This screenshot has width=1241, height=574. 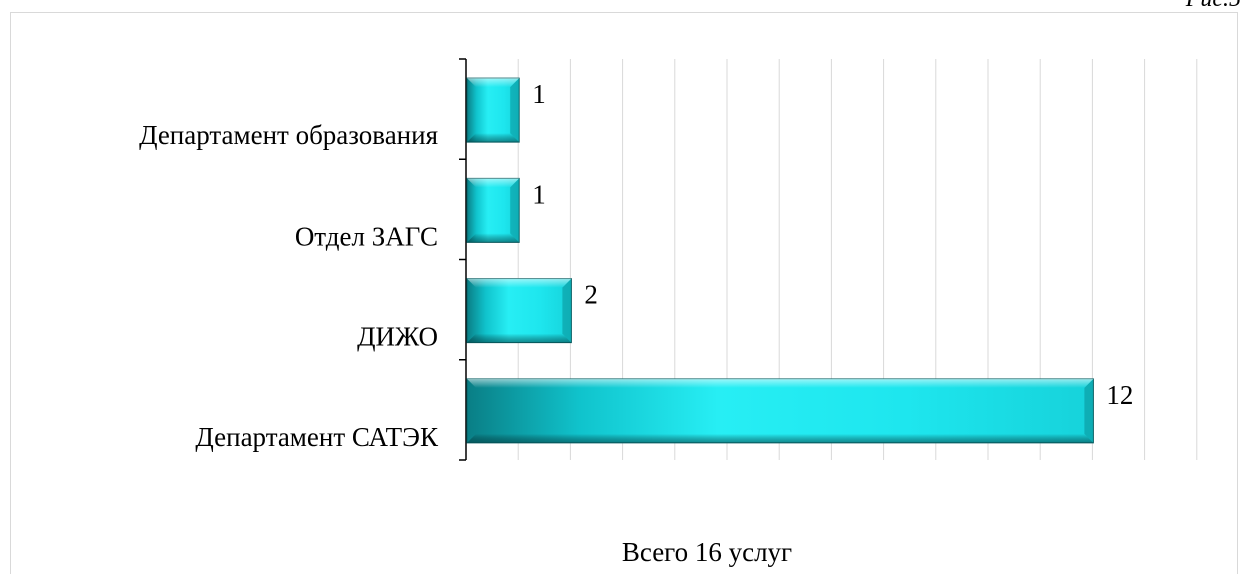 I want to click on data-label: 12, so click(x=1119, y=395).